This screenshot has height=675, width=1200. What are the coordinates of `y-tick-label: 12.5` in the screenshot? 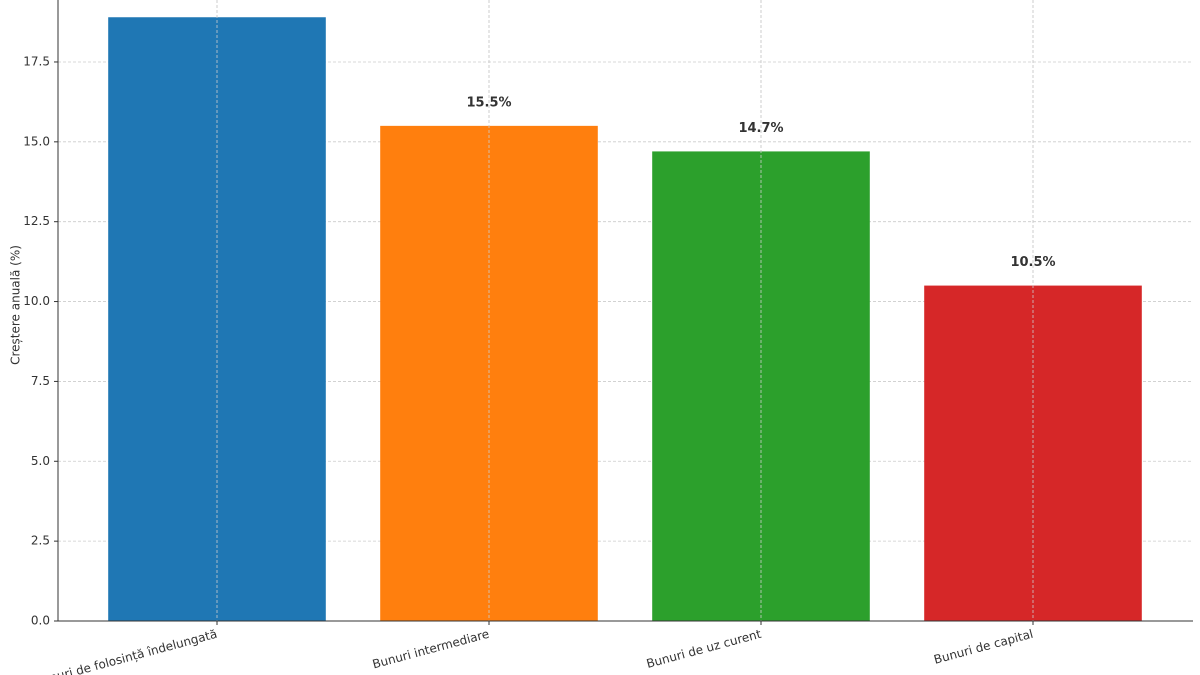 It's located at (36, 221).